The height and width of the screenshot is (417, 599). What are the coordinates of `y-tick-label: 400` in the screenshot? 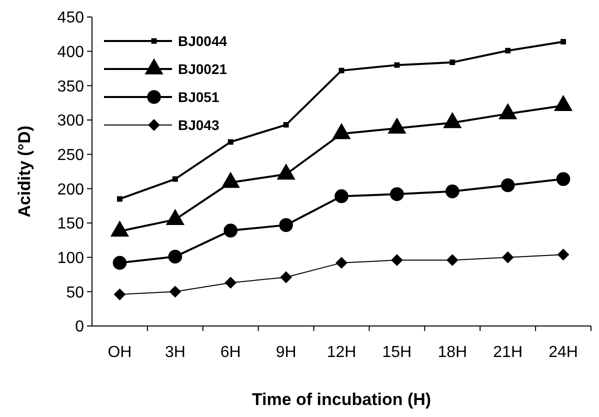 It's located at (70, 52).